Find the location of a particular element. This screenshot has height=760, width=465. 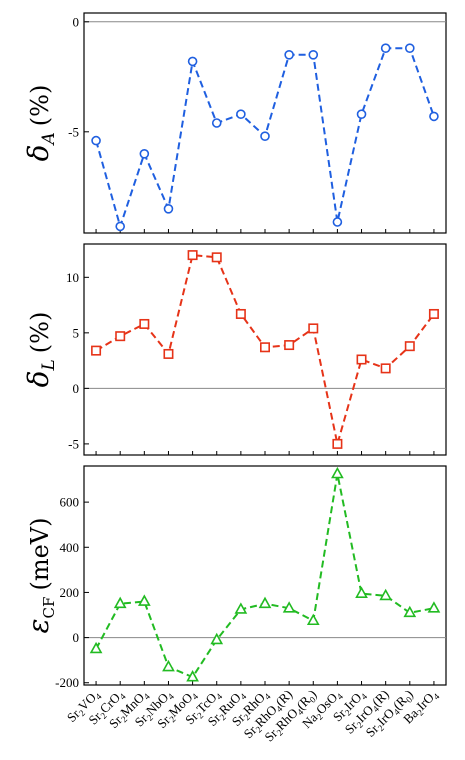

y-axis-label: εCF(meV) is located at coordinates (40, 576).